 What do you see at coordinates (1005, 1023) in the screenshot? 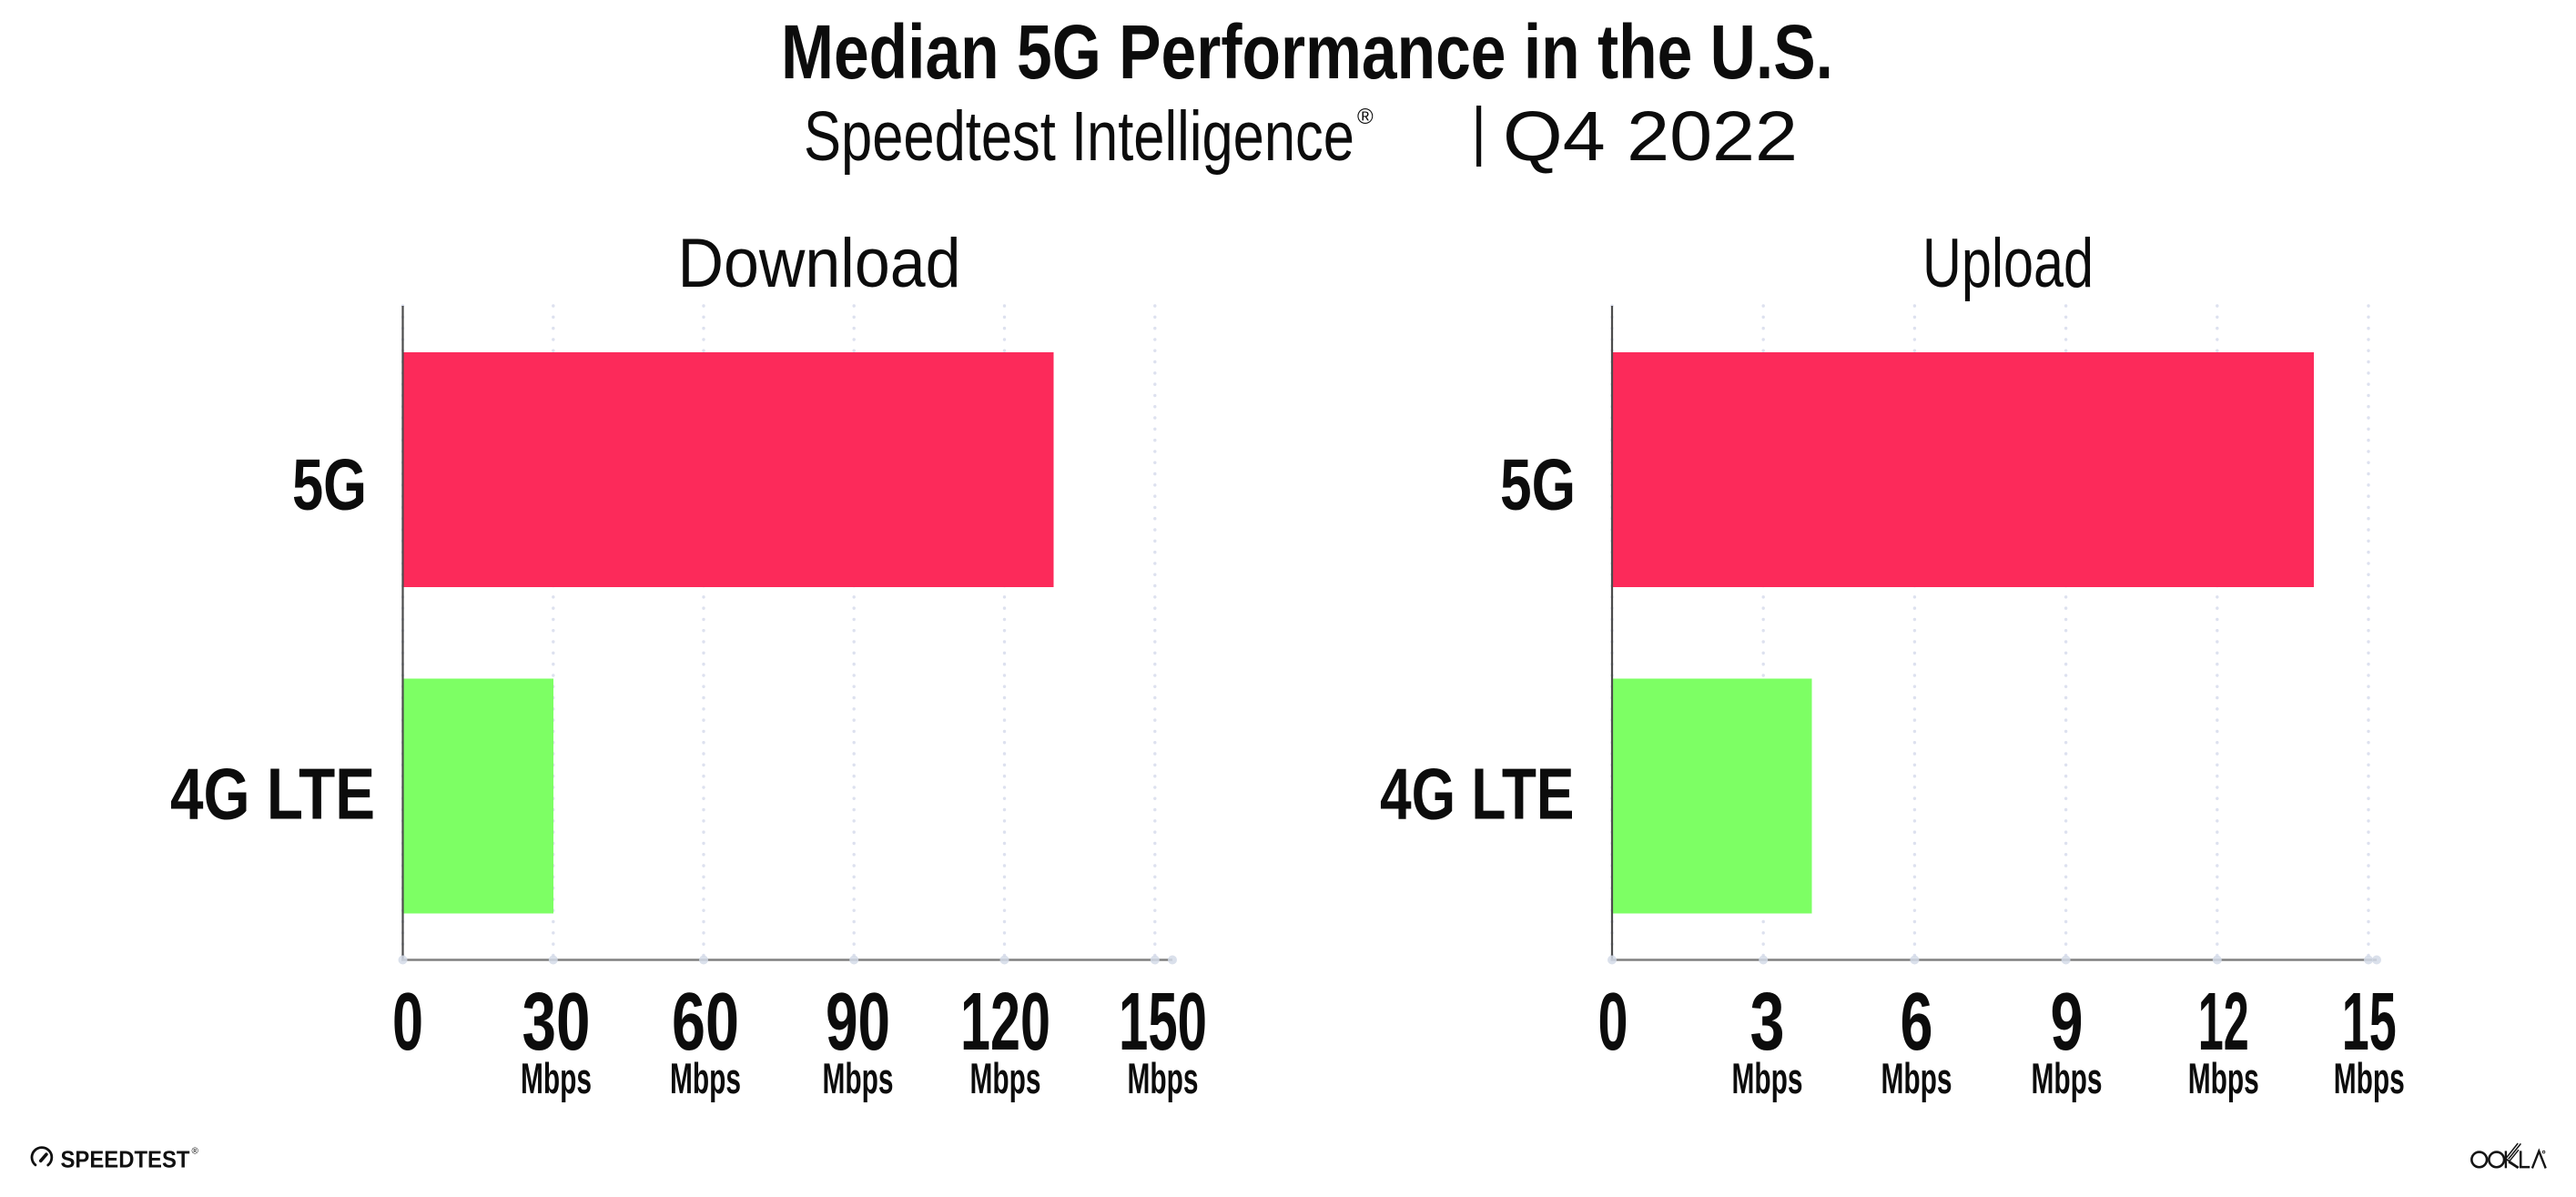
I see `svg-text: 120` at bounding box center [1005, 1023].